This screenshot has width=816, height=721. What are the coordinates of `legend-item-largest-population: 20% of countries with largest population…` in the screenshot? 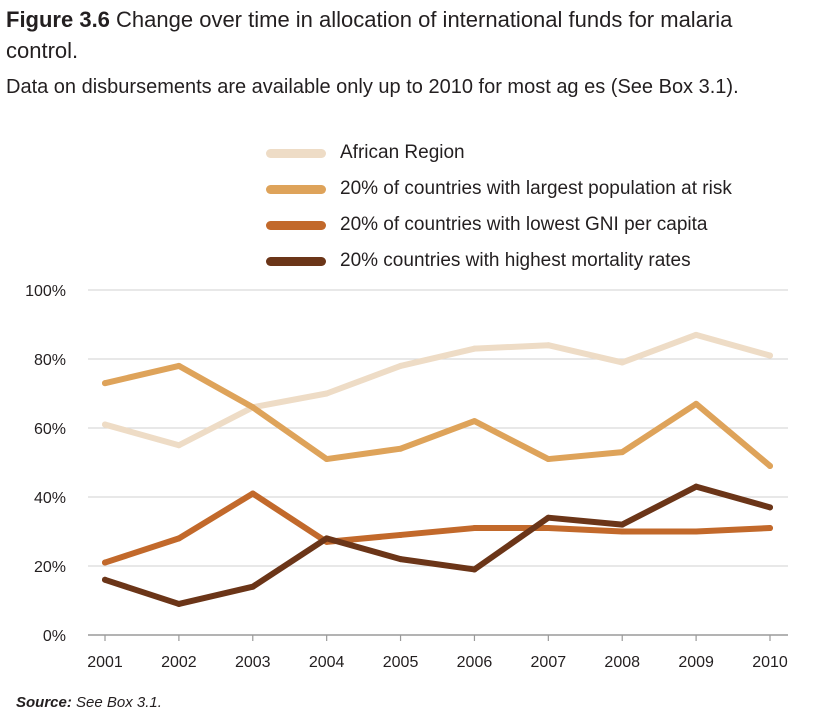 It's located at (499, 189).